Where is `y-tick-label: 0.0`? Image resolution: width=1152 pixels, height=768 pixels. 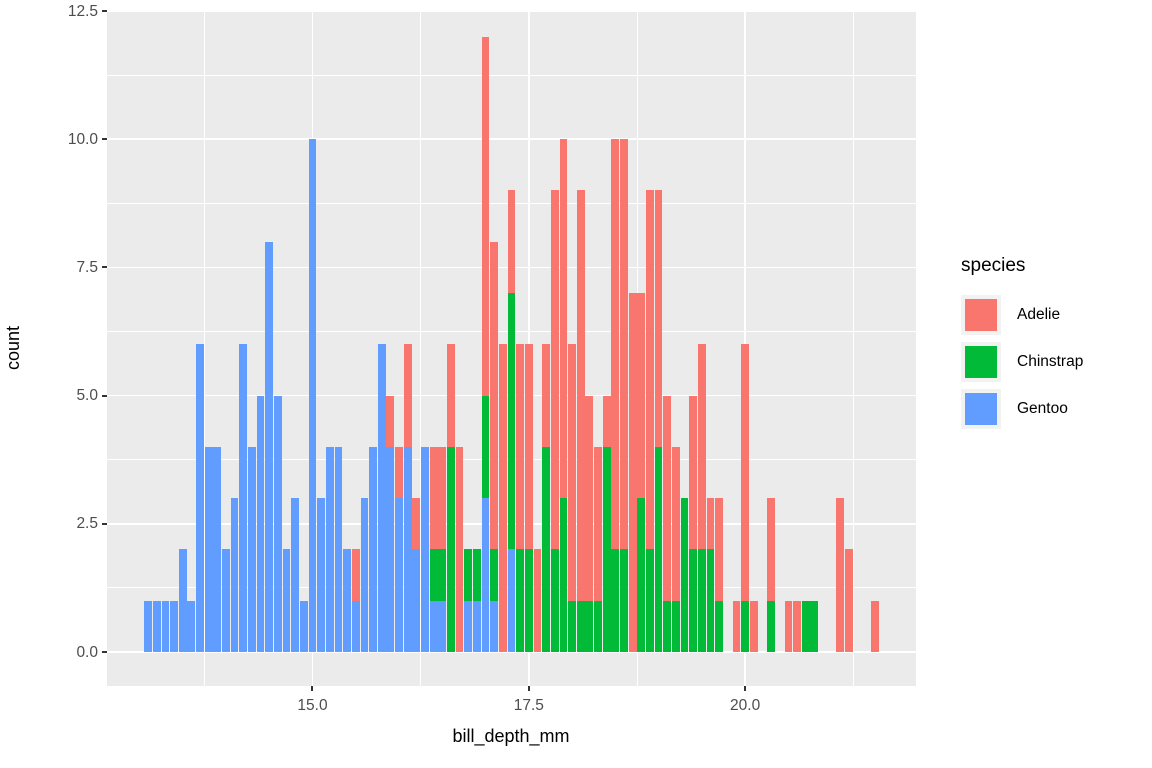 y-tick-label: 0.0 is located at coordinates (87, 652).